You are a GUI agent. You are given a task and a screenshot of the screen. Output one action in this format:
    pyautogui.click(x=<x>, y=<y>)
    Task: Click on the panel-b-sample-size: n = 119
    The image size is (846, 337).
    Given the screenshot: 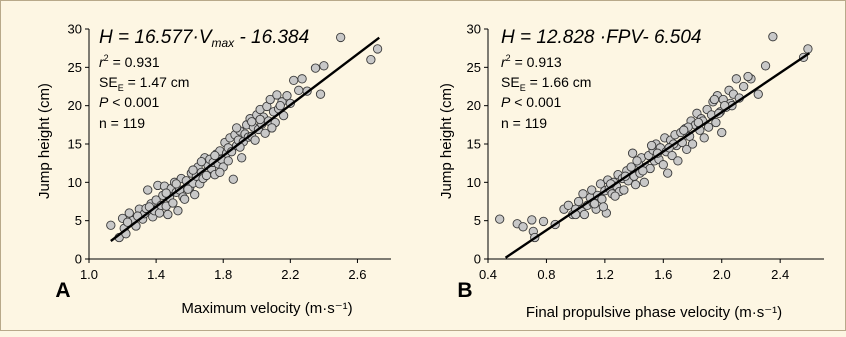 What is the action you would take?
    pyautogui.click(x=524, y=123)
    